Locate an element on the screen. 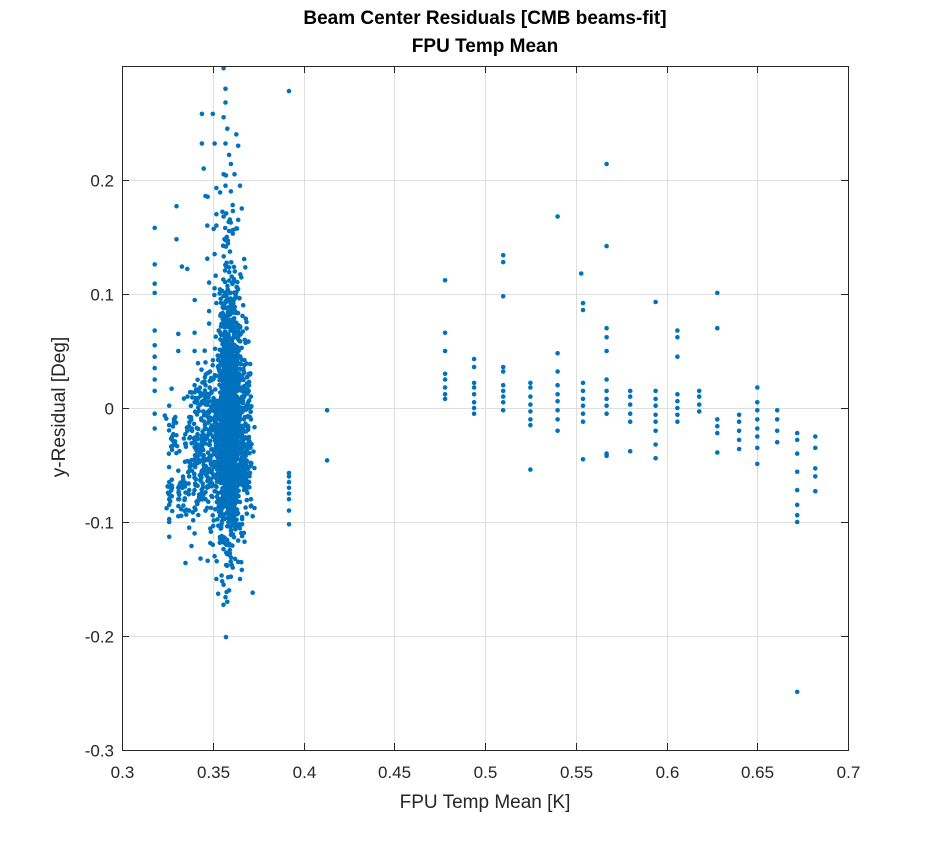 This screenshot has height=844, width=938. x-tick-label: 0.7 is located at coordinates (849, 772).